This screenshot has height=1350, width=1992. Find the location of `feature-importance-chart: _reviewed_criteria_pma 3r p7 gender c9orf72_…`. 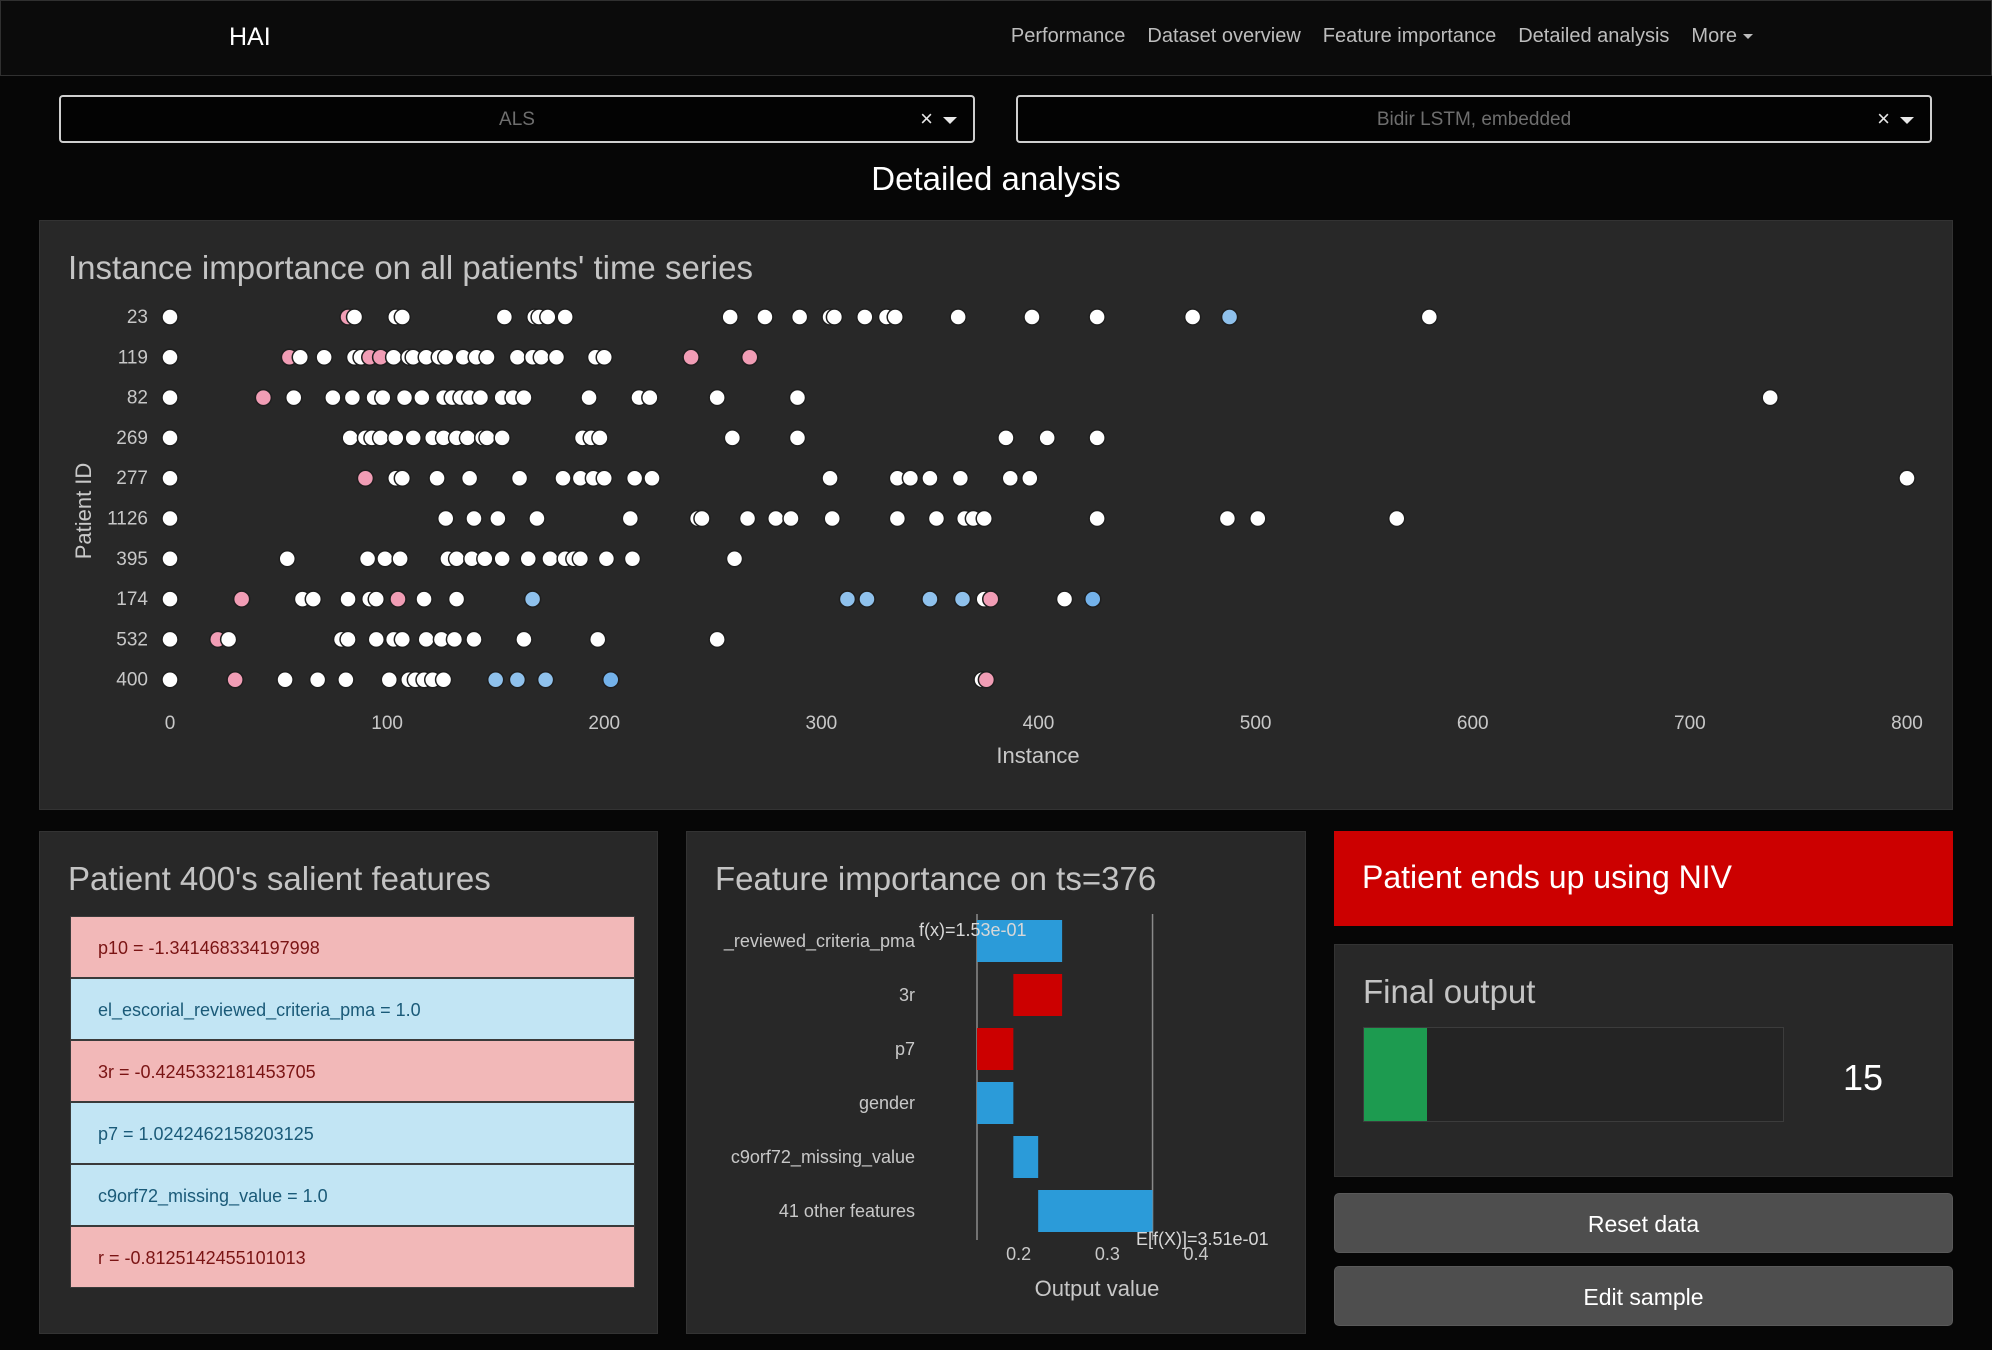

feature-importance-chart: _reviewed_criteria_pma 3r p7 gender c9orf72_… is located at coordinates (996, 1082).